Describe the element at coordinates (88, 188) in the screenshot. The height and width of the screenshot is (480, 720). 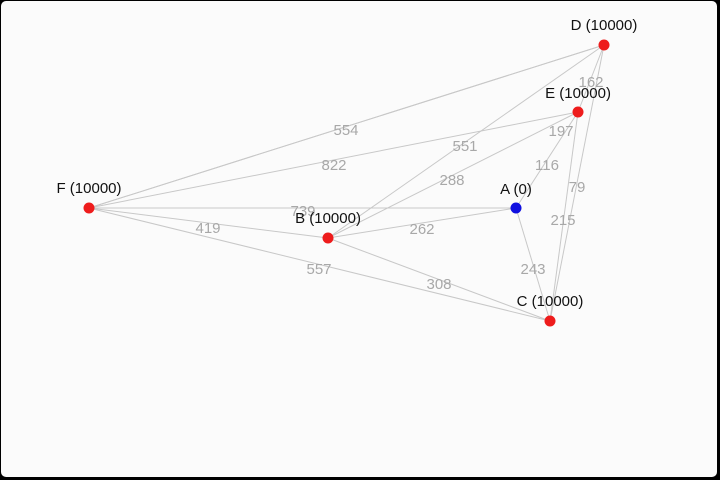
I see `node-label-f: F (10000)` at that location.